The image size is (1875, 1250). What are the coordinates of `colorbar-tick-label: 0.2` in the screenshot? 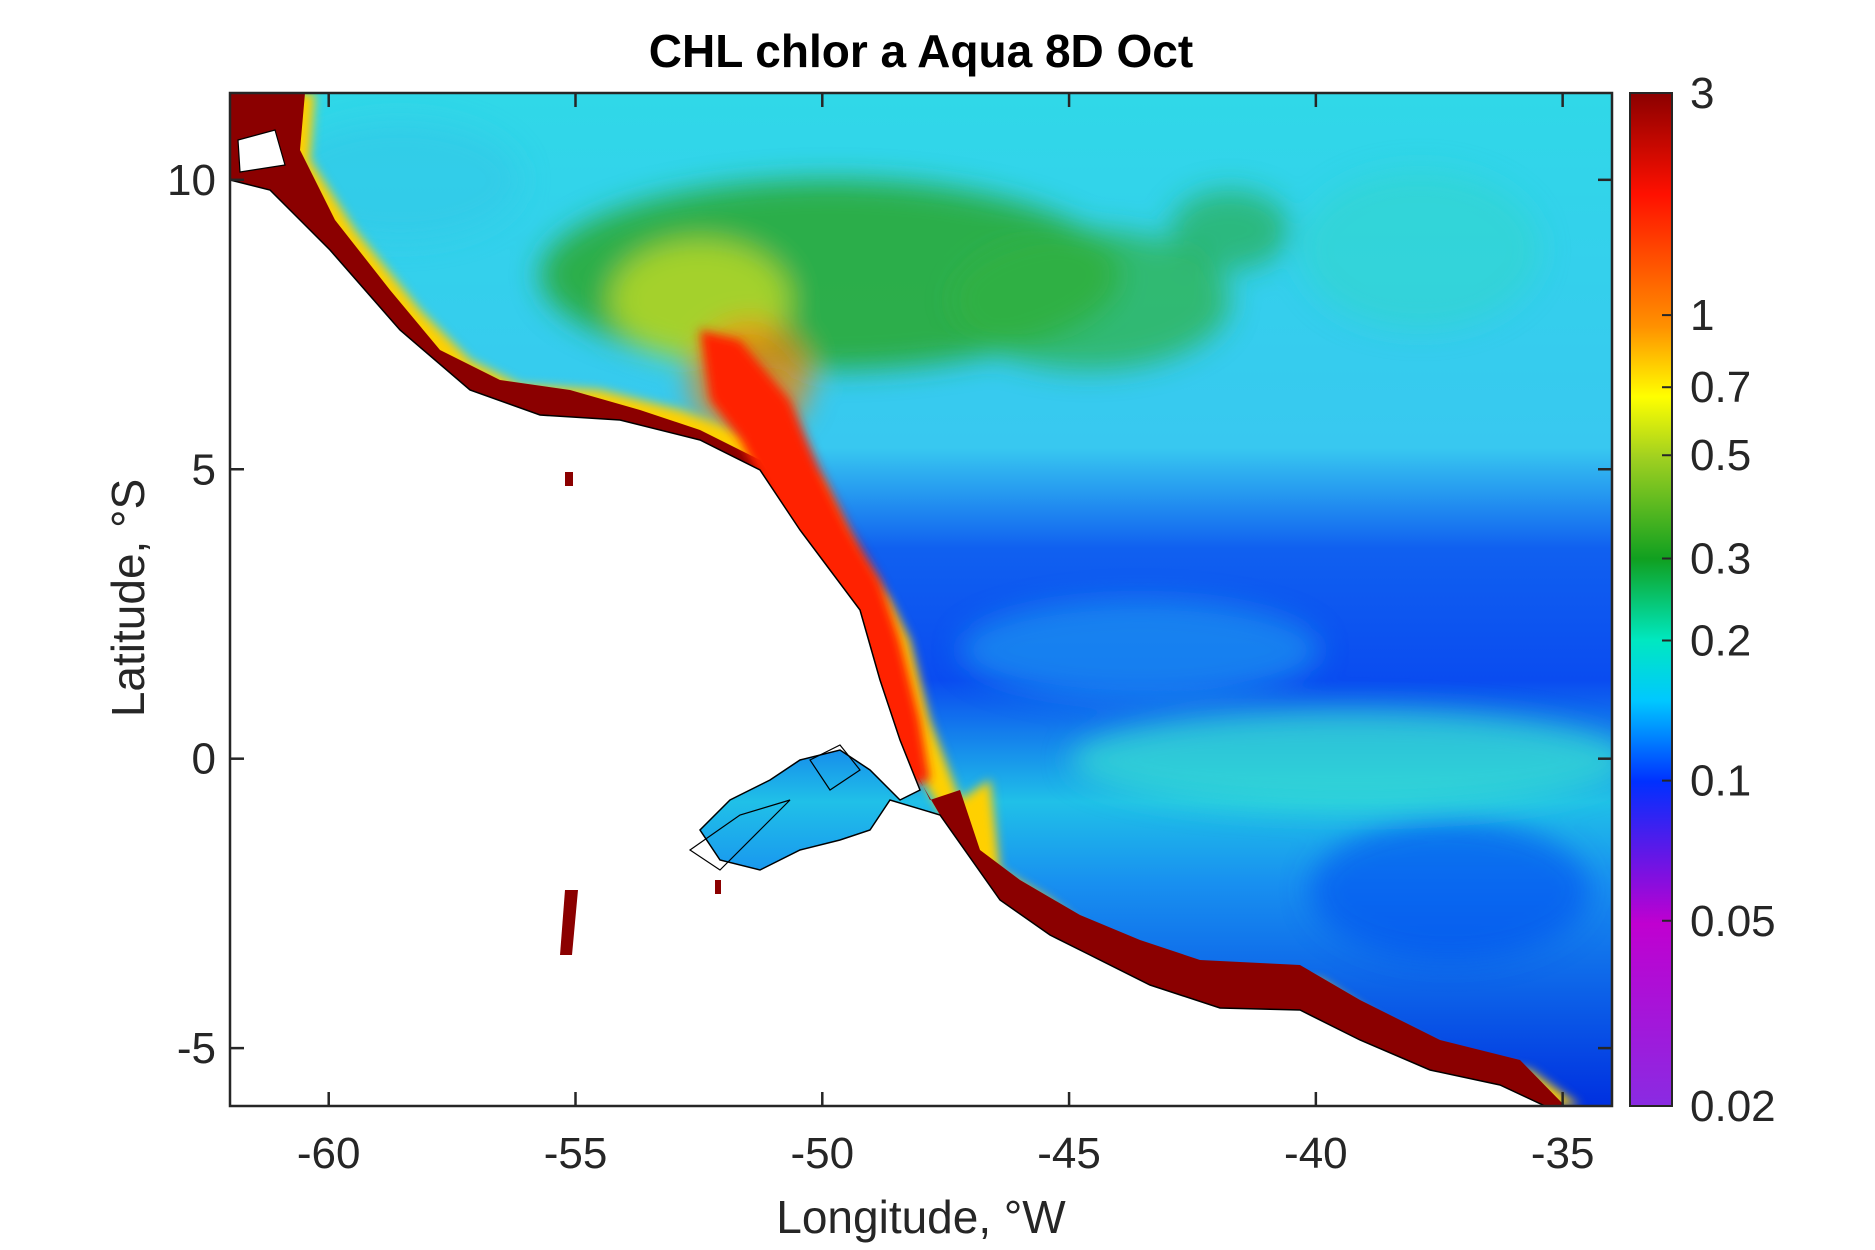 It's located at (1720, 640).